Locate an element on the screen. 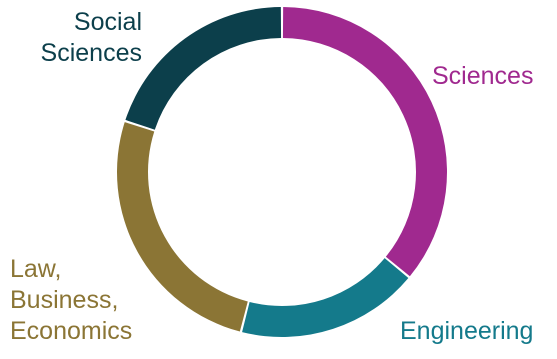 The image size is (557, 359). slice-label-3-line-1: Law, is located at coordinates (35, 269).